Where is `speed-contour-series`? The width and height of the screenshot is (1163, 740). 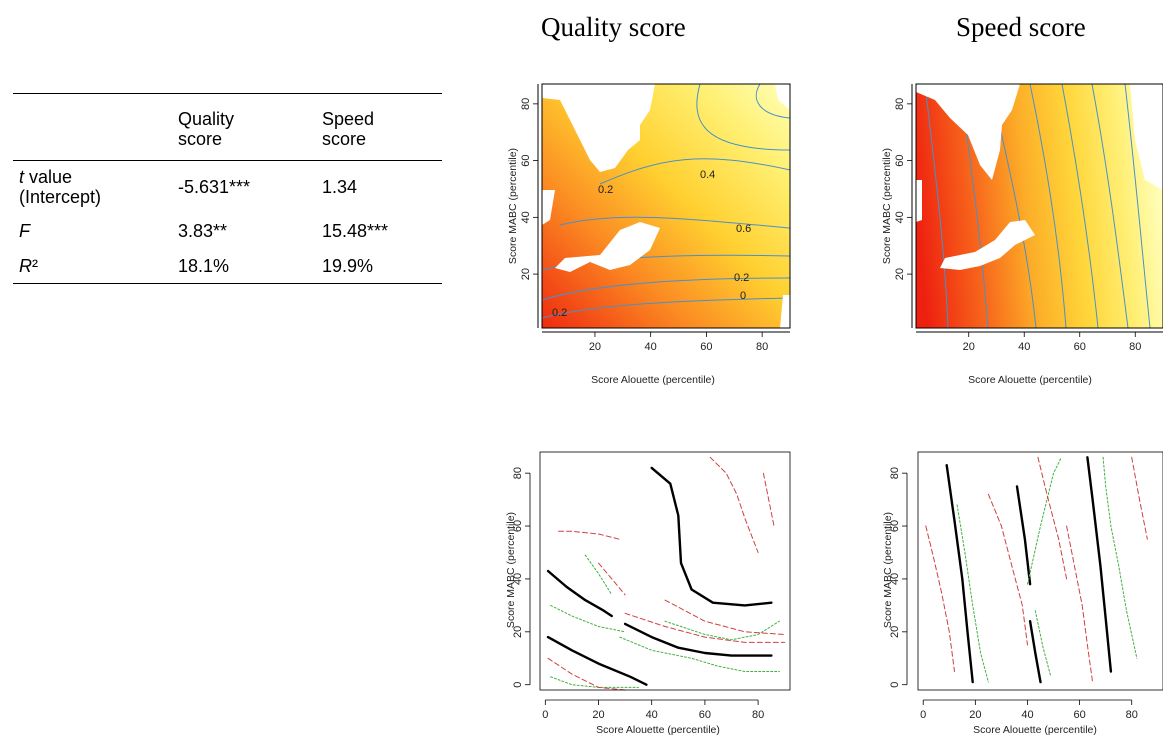
speed-contour-series is located at coordinates (1036, 570).